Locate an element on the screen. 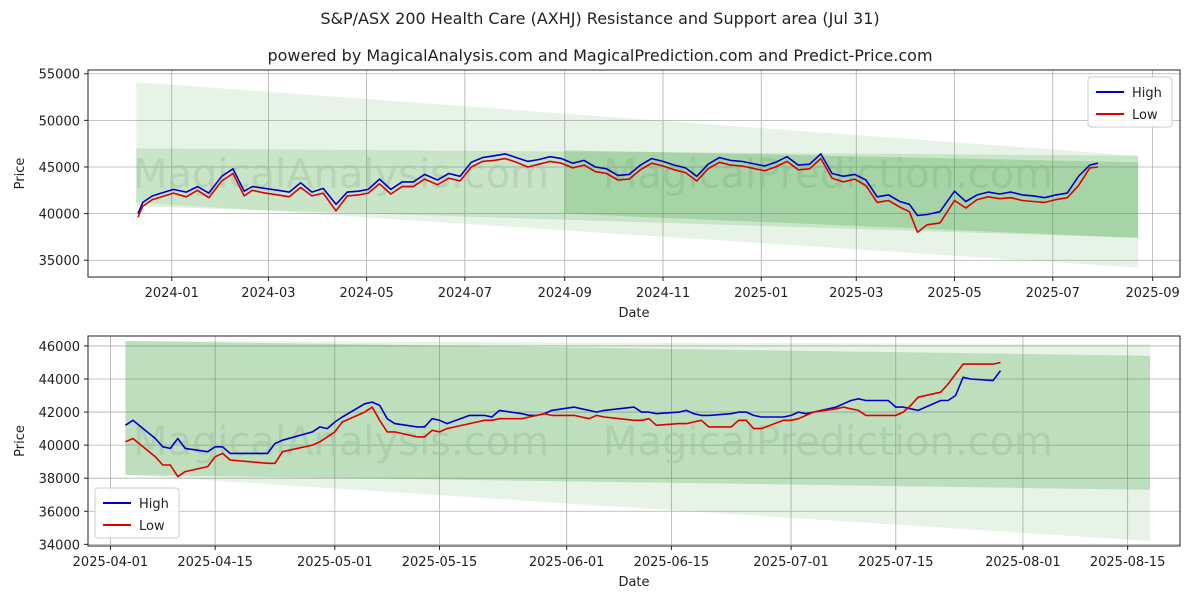 The width and height of the screenshot is (1200, 600). x-tick-label: 2024-11 is located at coordinates (663, 293).